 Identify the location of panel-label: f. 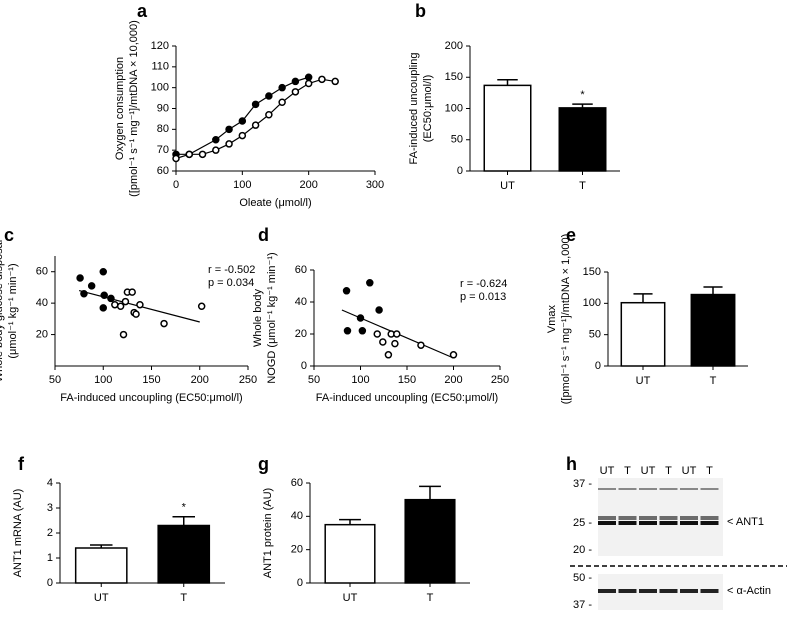
(21, 464).